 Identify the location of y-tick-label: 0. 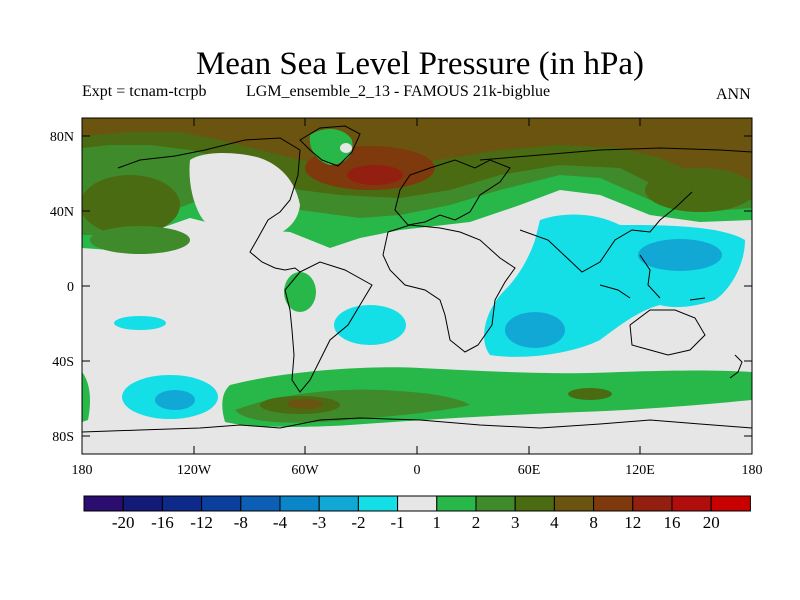
(70, 287).